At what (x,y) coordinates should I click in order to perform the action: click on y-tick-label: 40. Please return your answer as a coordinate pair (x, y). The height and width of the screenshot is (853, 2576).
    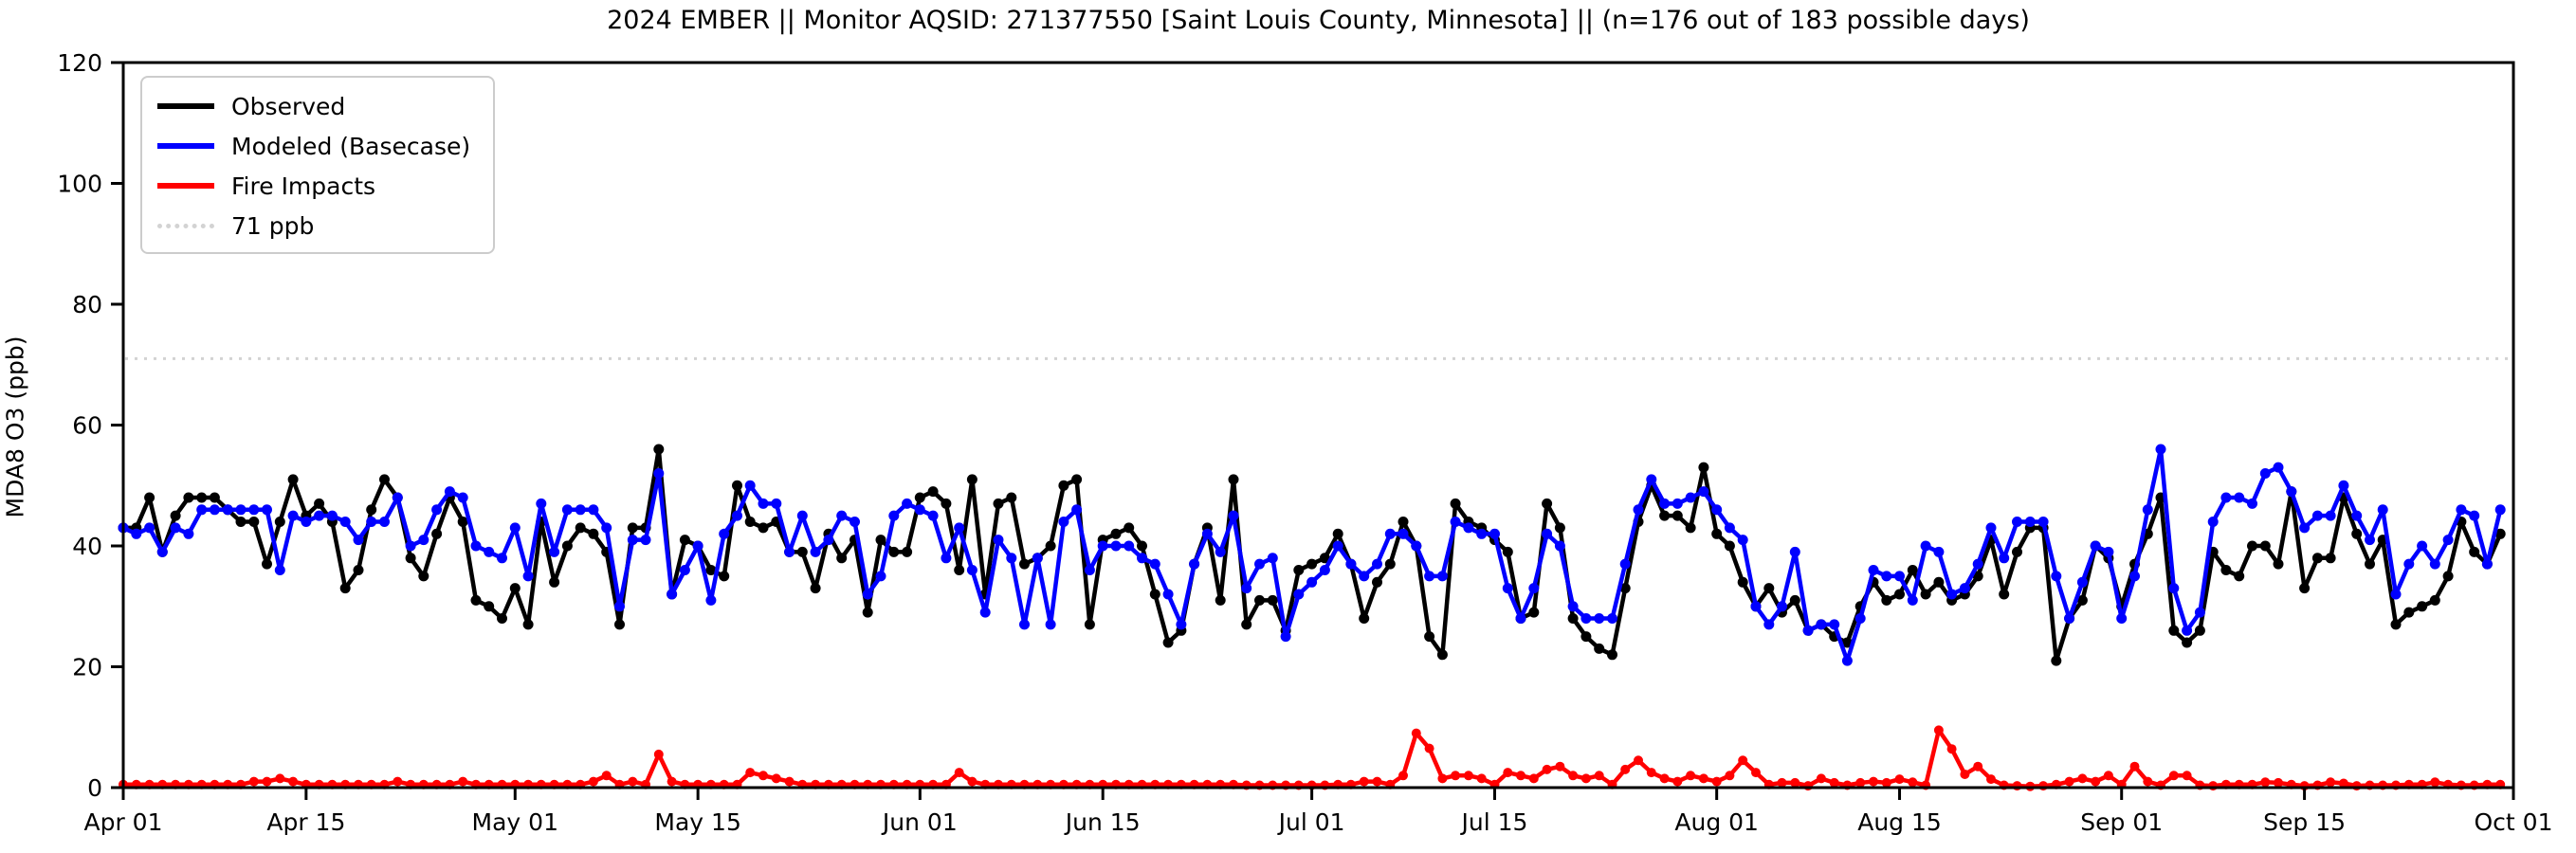
    Looking at the image, I should click on (87, 546).